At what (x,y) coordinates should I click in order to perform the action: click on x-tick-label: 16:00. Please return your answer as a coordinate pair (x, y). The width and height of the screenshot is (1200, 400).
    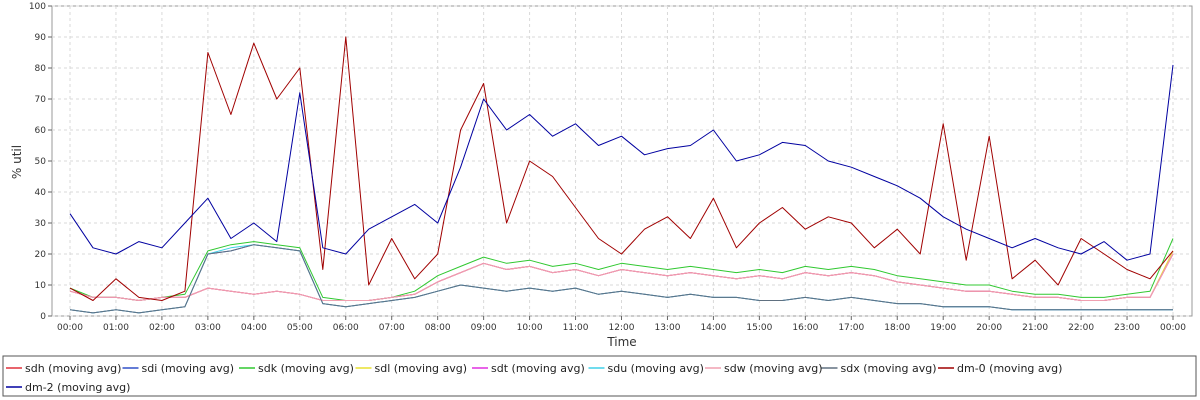
    Looking at the image, I should click on (805, 328).